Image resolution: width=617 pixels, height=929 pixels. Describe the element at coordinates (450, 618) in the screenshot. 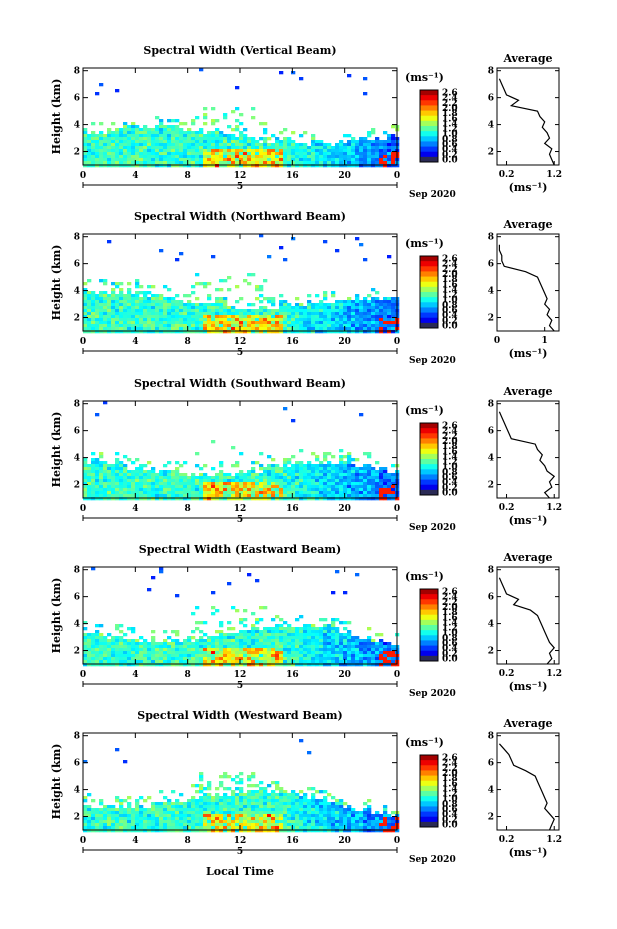

I see `colorbar-tick-label: 1.6` at that location.